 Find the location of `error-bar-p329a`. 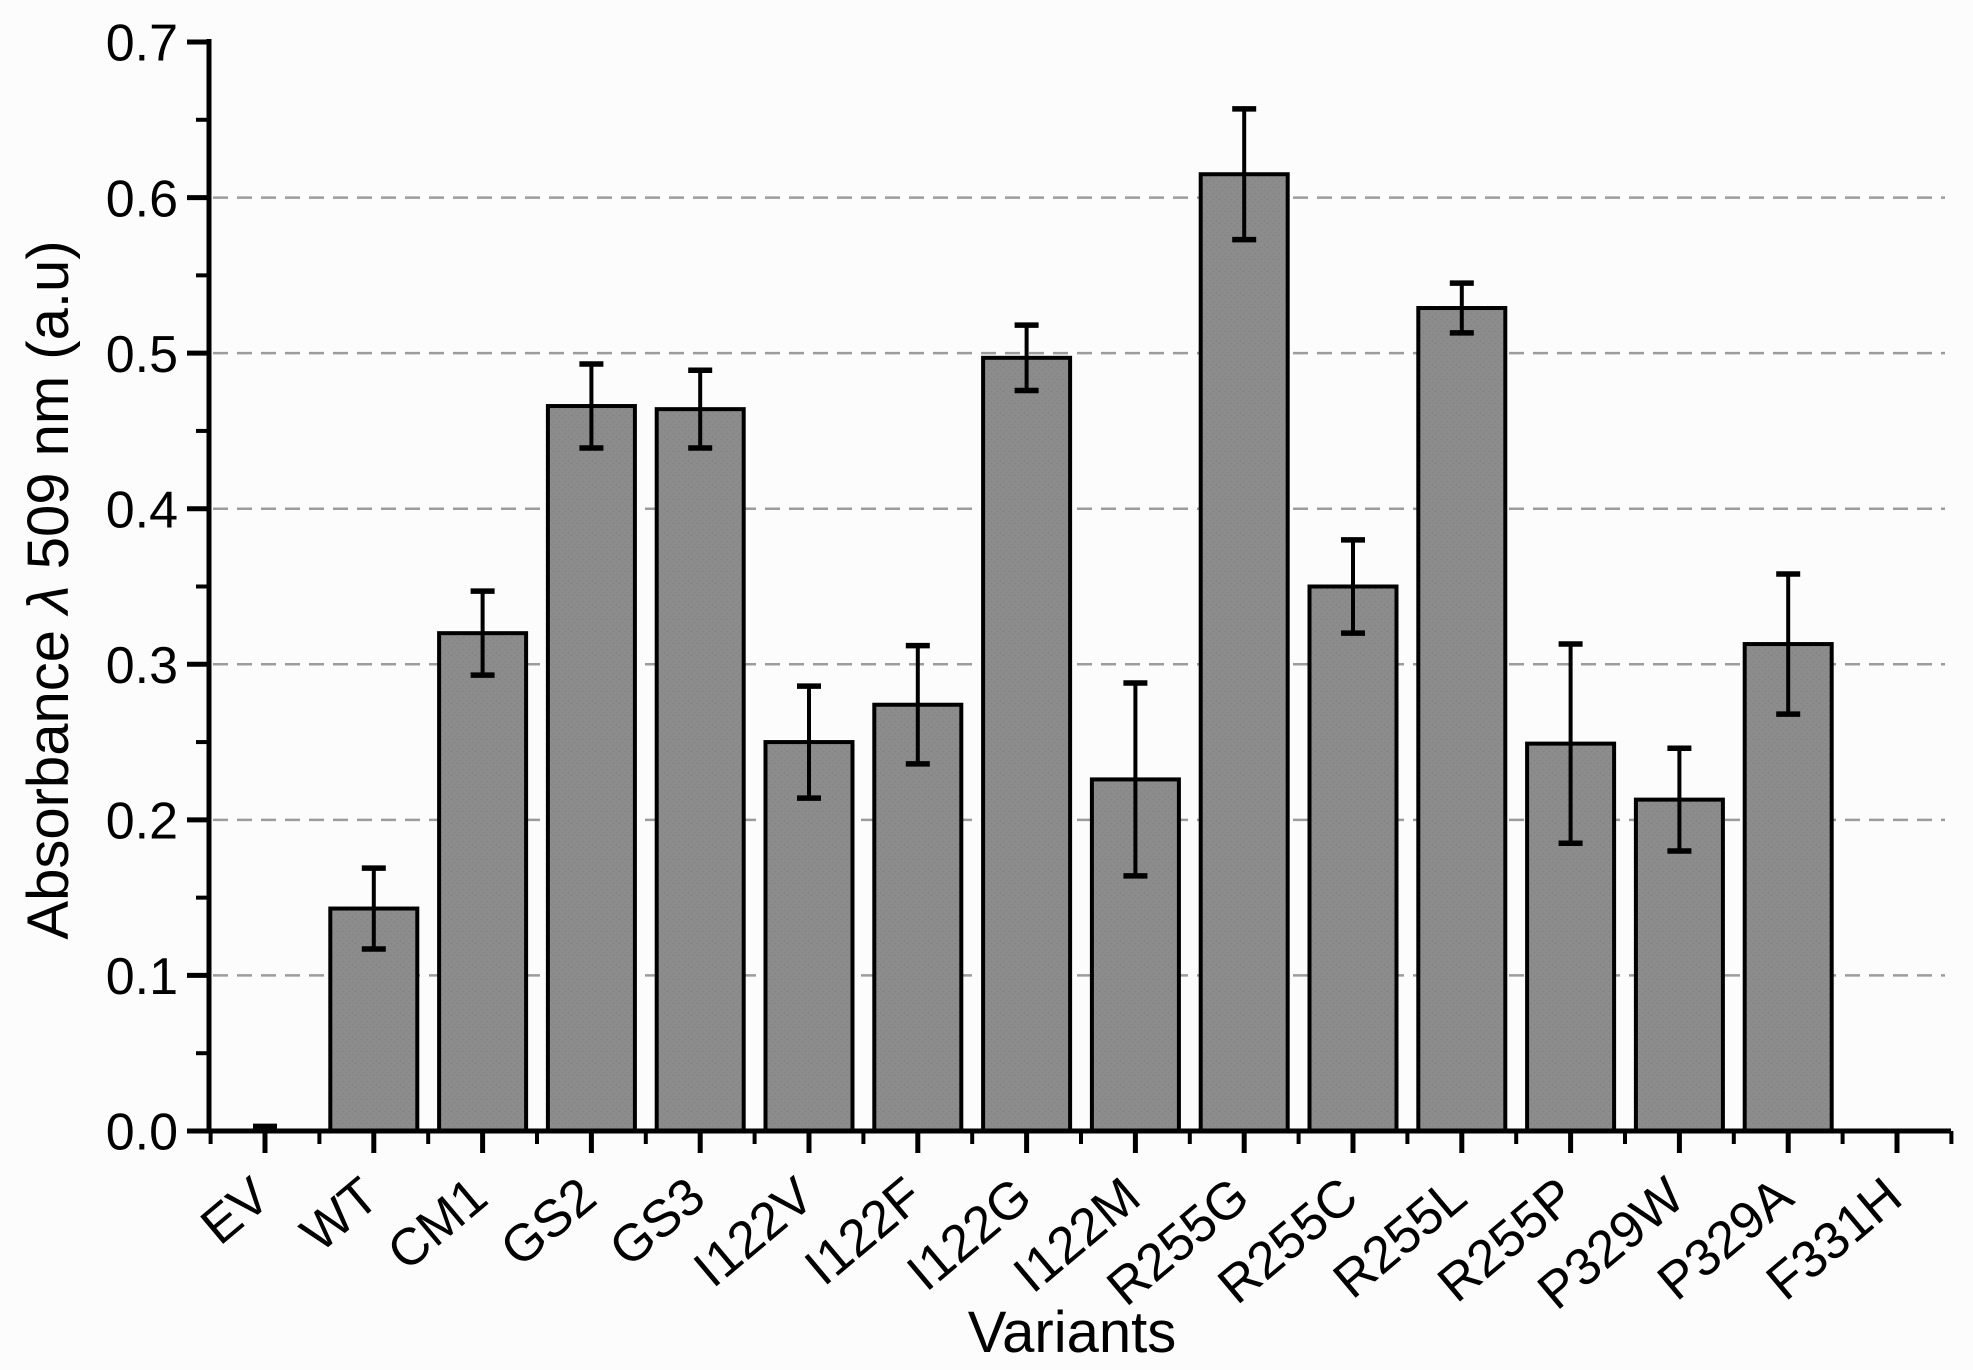

error-bar-p329a is located at coordinates (1788, 644).